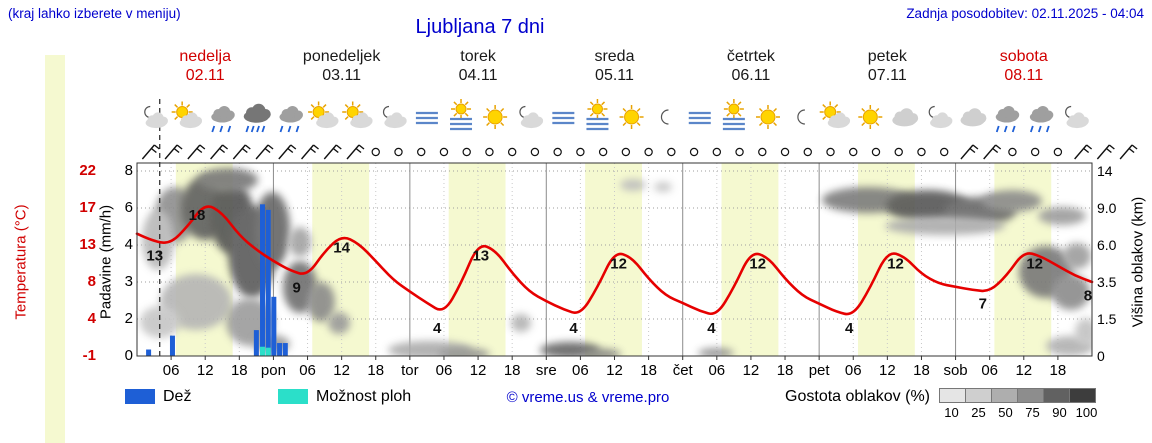  What do you see at coordinates (128, 318) in the screenshot?
I see `precip-axis-tick: 2` at bounding box center [128, 318].